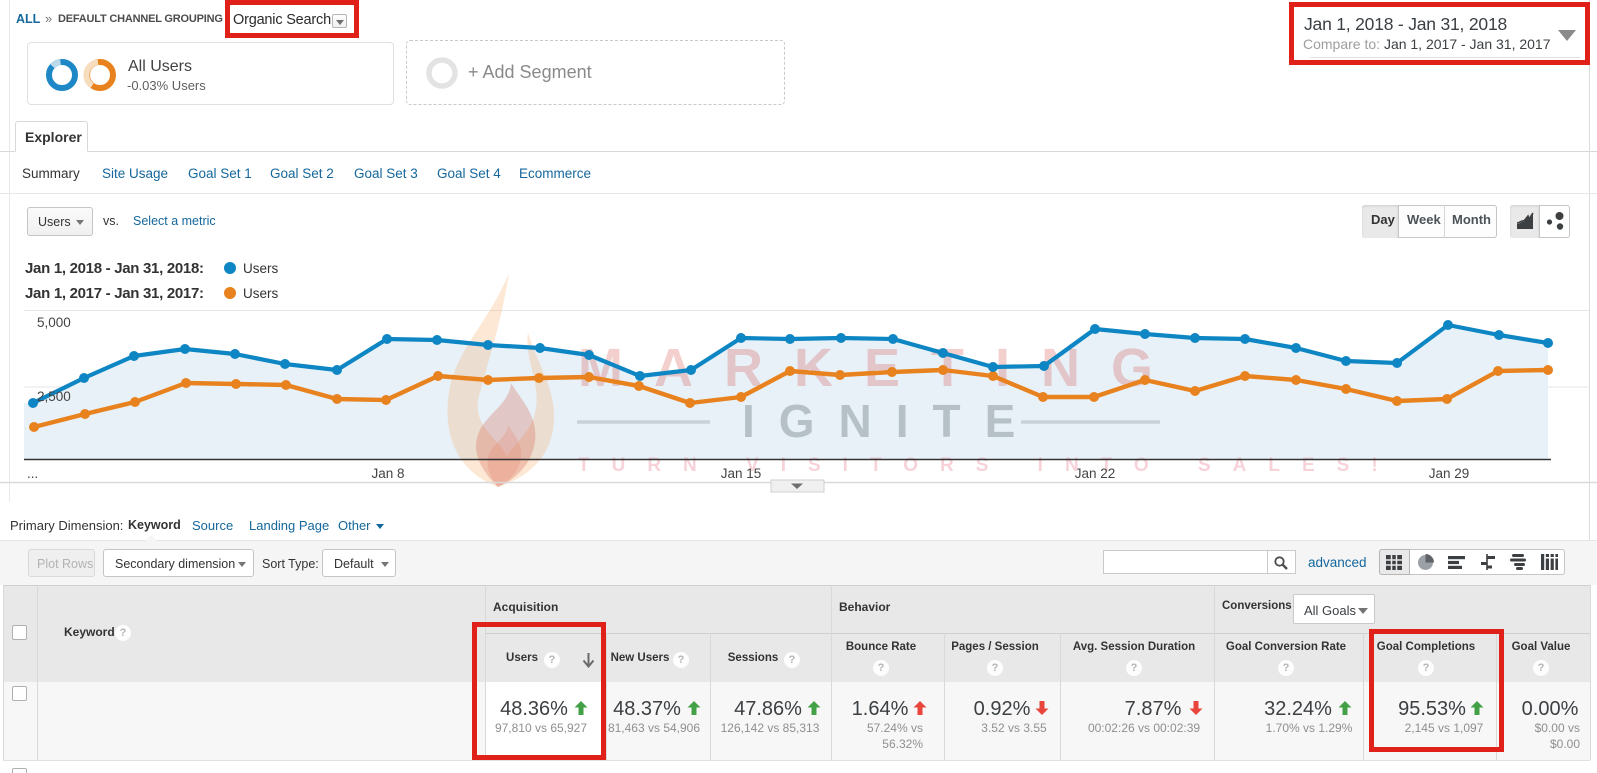  Describe the element at coordinates (741, 473) in the screenshot. I see `svg-text: Jan 15` at that location.